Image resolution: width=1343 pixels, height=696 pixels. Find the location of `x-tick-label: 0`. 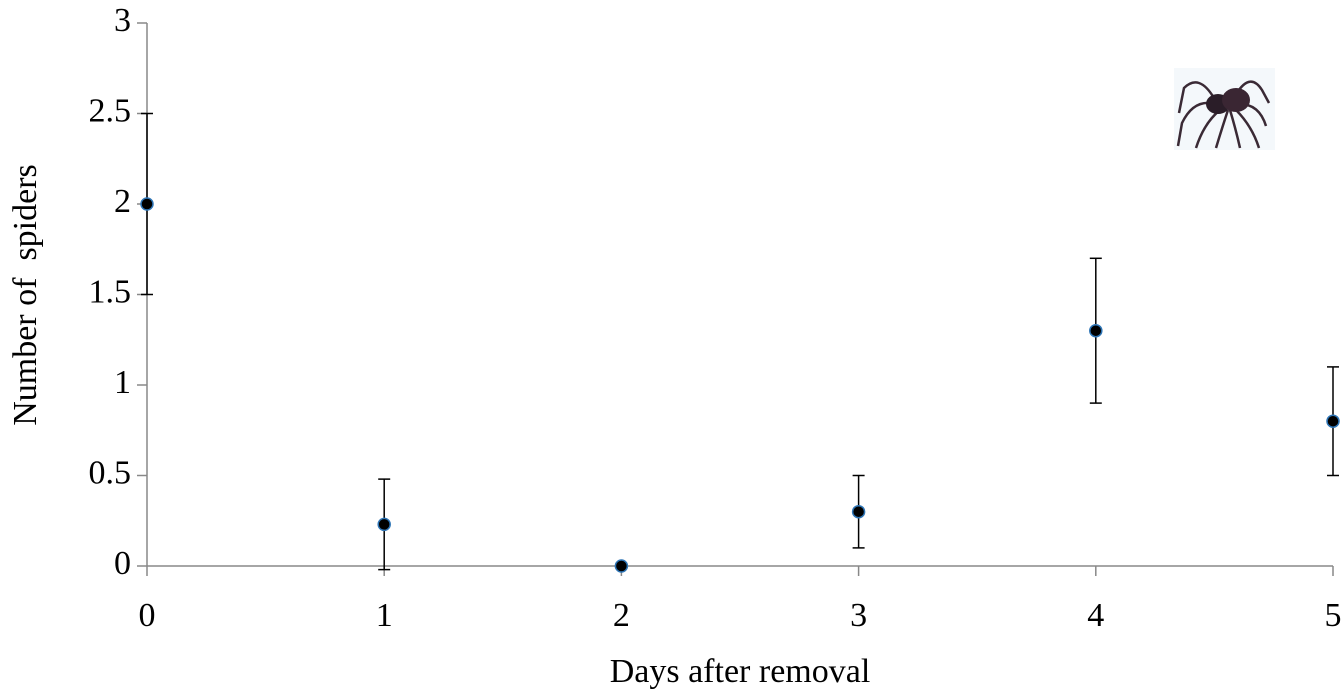

x-tick-label: 0 is located at coordinates (147, 615).